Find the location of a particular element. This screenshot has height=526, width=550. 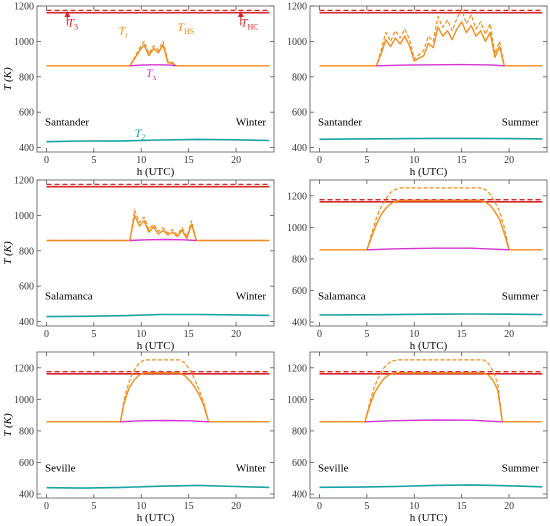

annotation-T2: T2 is located at coordinates (140, 134).